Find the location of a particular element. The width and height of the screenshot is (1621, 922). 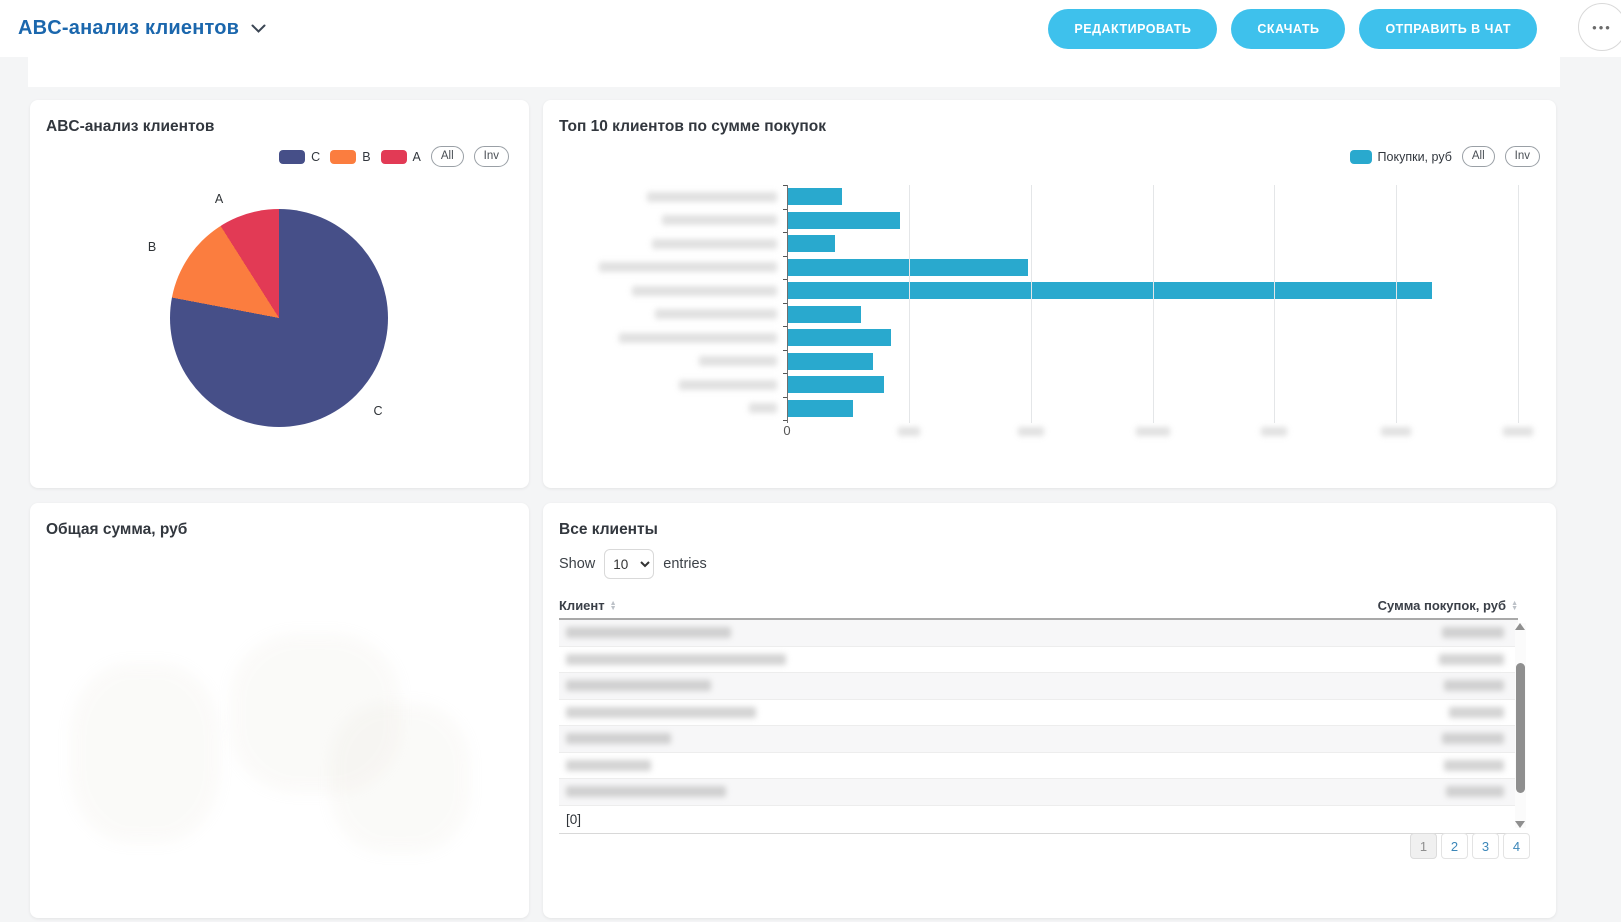

abc-pie-card: ABC-анализ клиентов C B A All Inv A B C is located at coordinates (279, 294).